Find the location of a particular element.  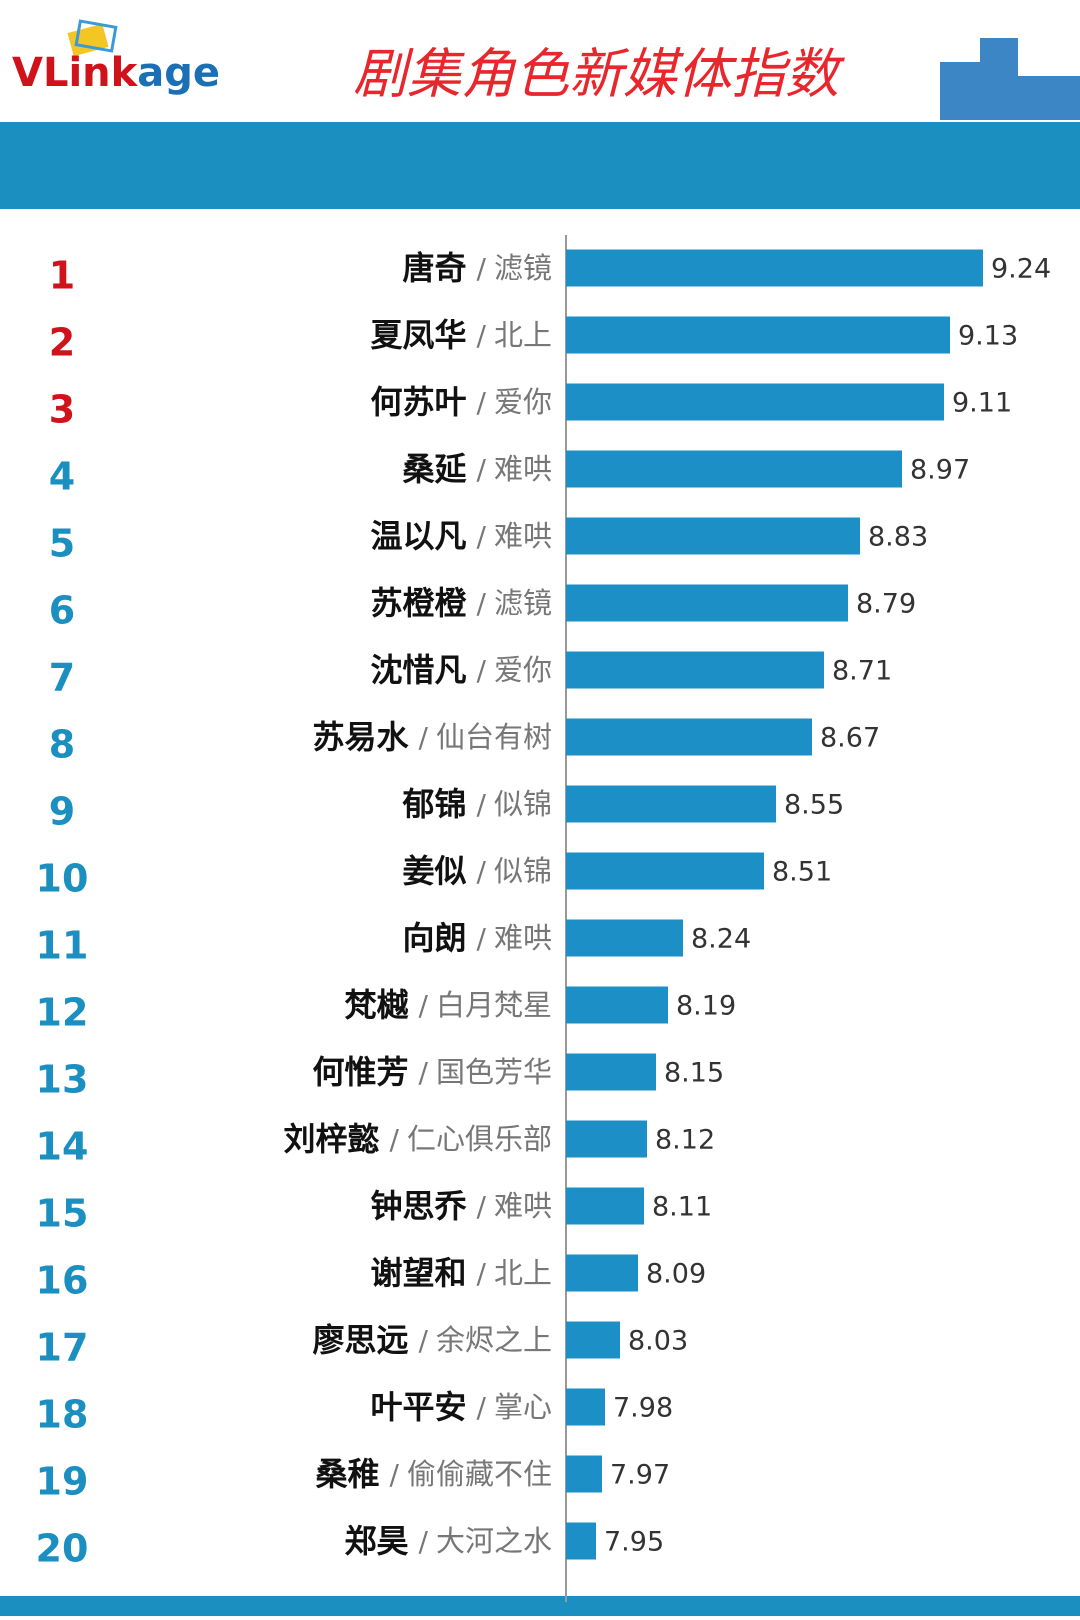

drama-name: 偷偷藏不住 is located at coordinates (479, 1474).